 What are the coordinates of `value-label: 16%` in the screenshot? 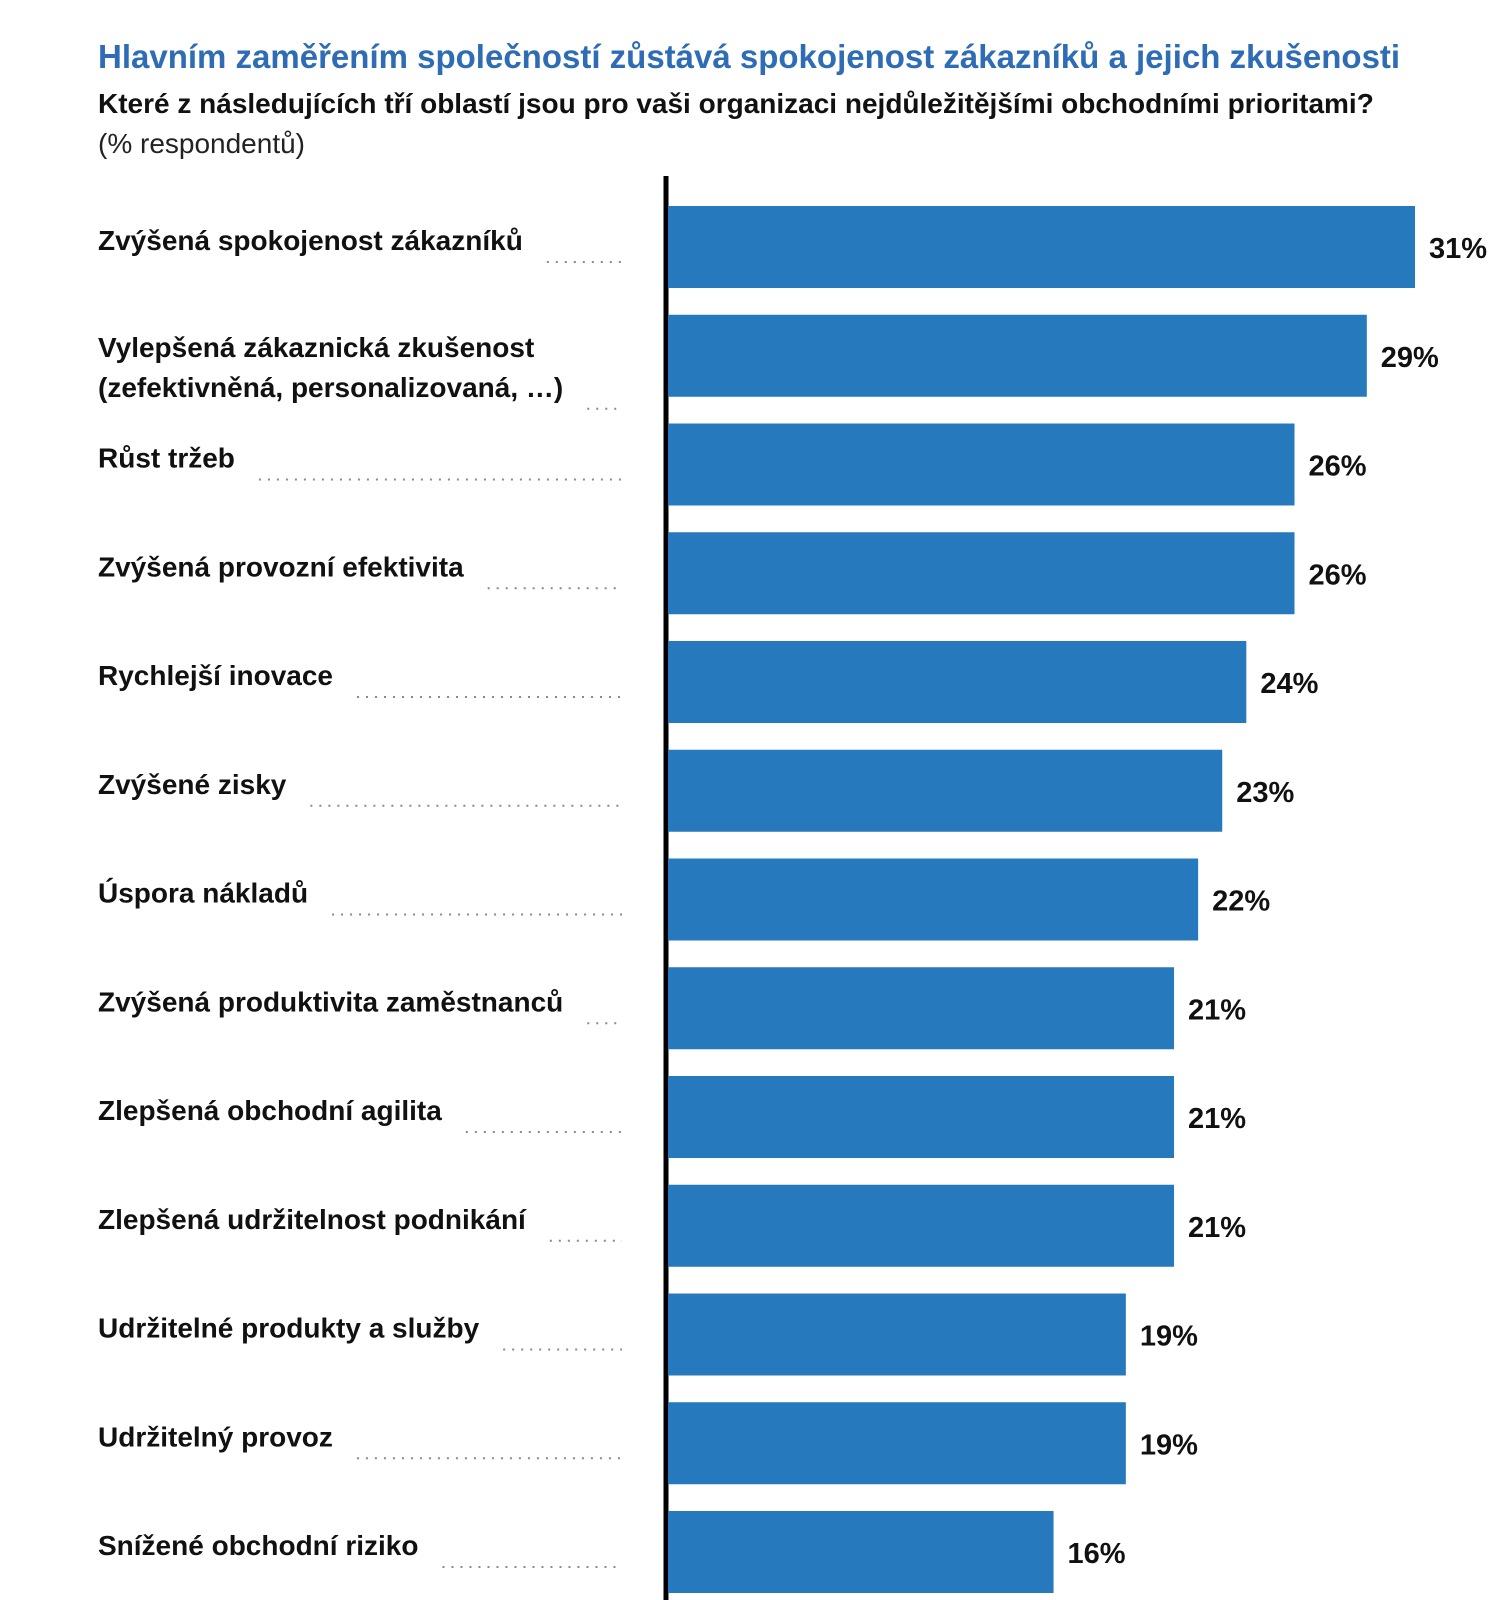 It's located at (1097, 1554).